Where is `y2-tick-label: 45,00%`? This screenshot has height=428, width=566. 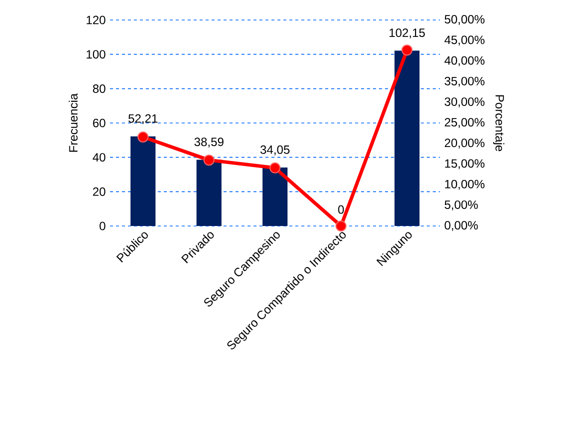
y2-tick-label: 45,00% is located at coordinates (464, 41).